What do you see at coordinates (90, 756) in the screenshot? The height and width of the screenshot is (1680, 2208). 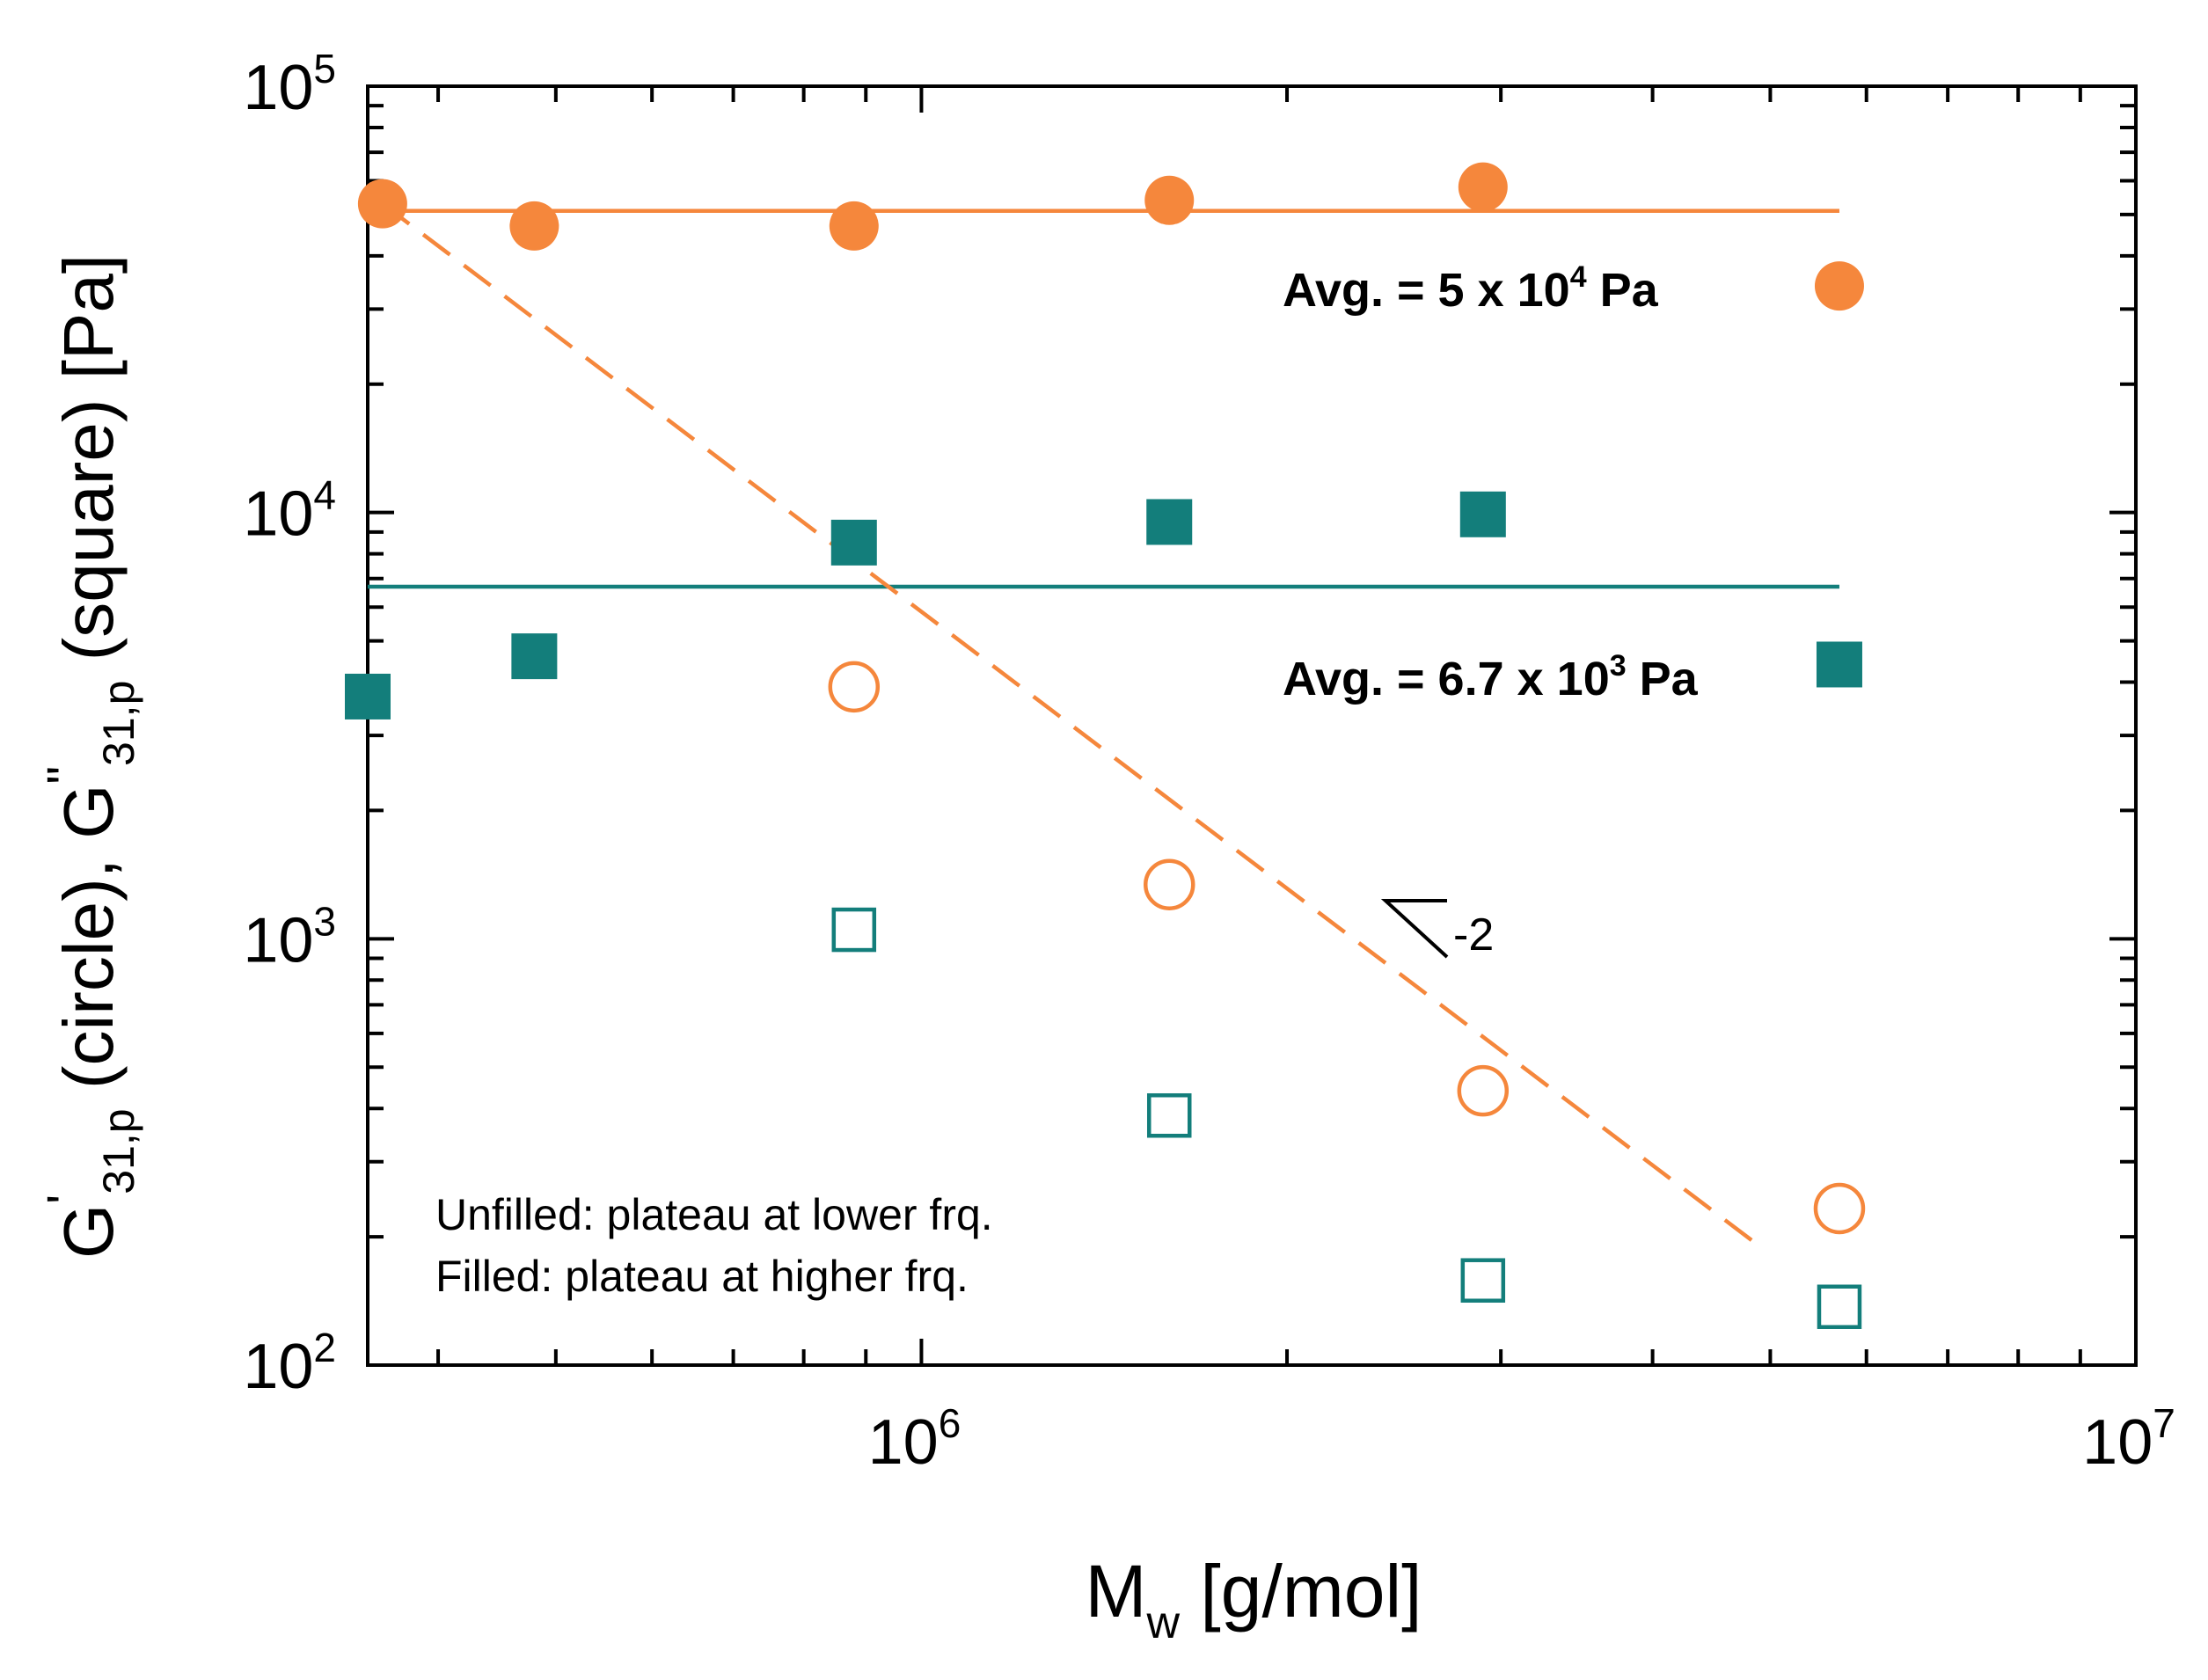 I see `y-axis-label: G'31,p (circle), G"31,p (square) [Pa]` at bounding box center [90, 756].